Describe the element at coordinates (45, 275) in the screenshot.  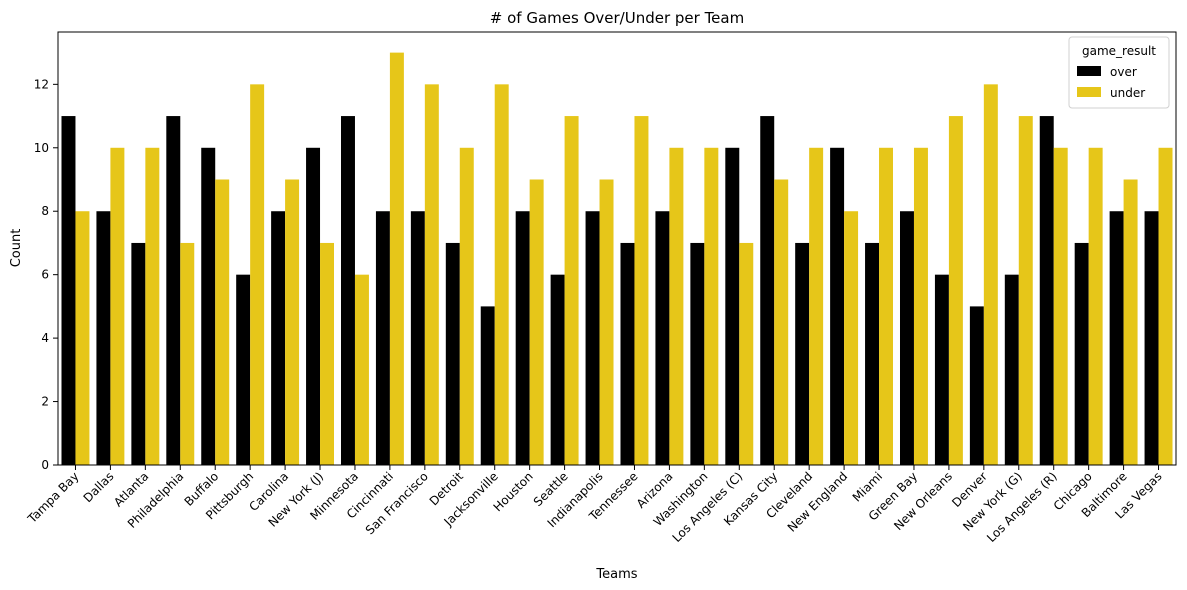
I see `y-tick-label: 6` at that location.